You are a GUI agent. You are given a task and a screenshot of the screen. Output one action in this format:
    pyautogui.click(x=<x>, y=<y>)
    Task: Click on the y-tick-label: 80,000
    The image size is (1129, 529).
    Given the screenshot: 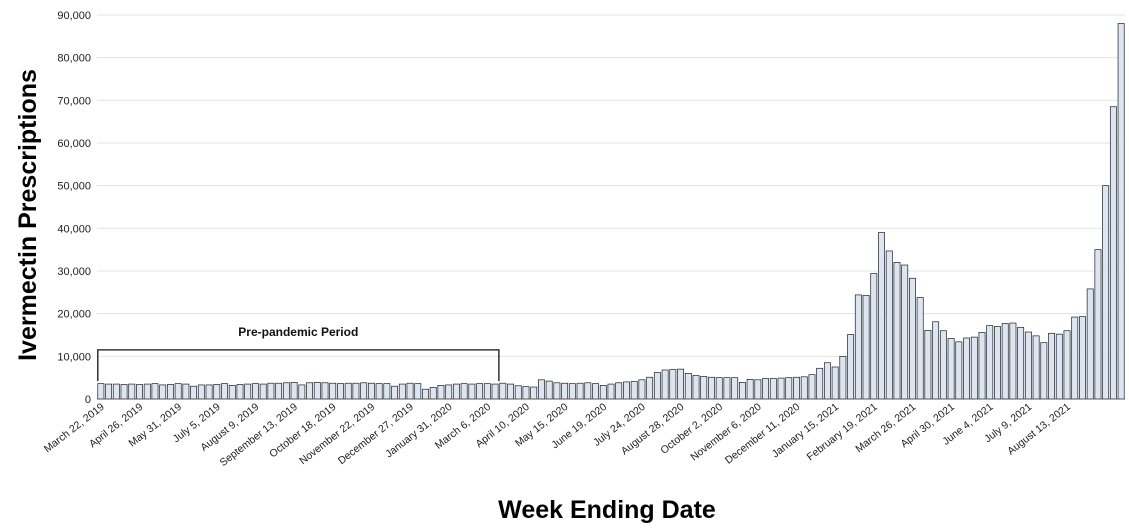 What is the action you would take?
    pyautogui.click(x=74, y=59)
    